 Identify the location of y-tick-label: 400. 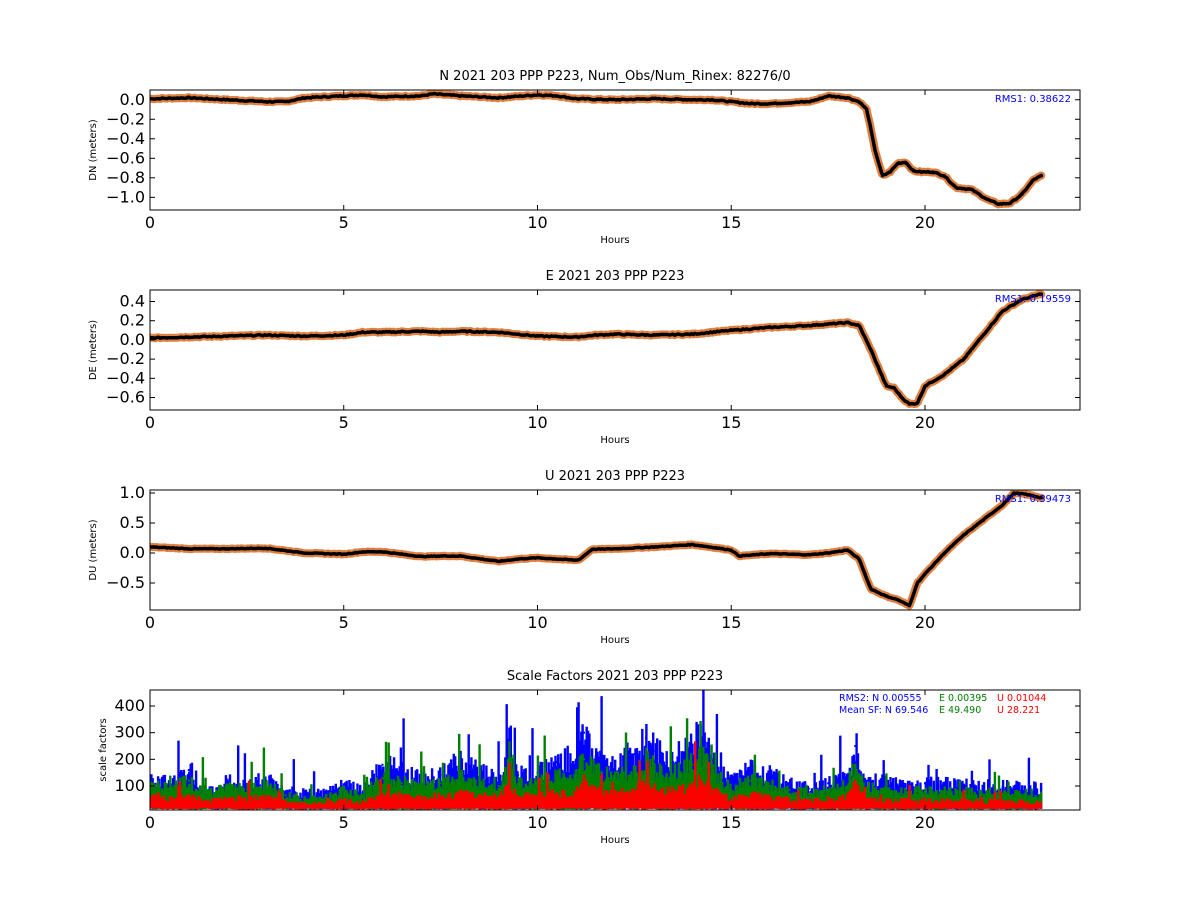
(129, 705).